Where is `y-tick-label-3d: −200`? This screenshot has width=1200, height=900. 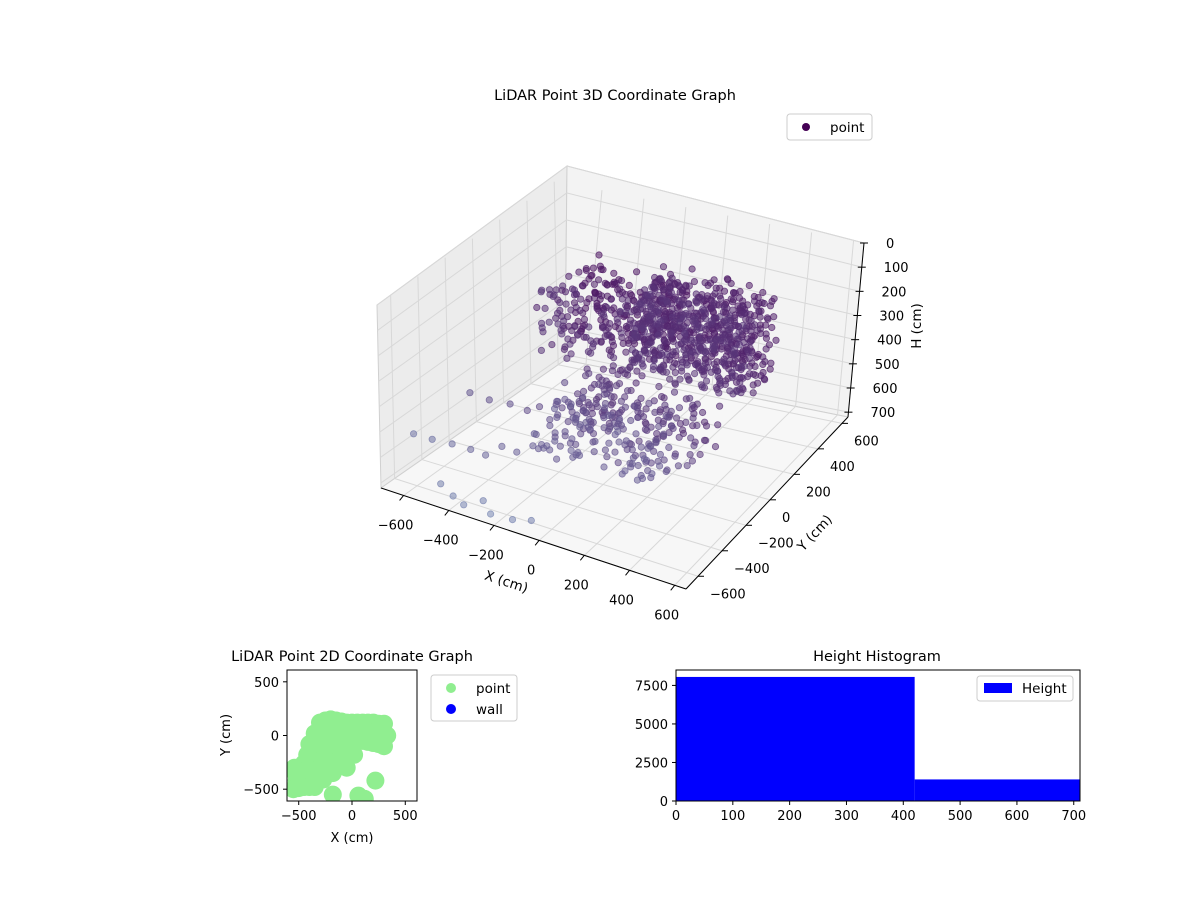 y-tick-label-3d: −200 is located at coordinates (776, 543).